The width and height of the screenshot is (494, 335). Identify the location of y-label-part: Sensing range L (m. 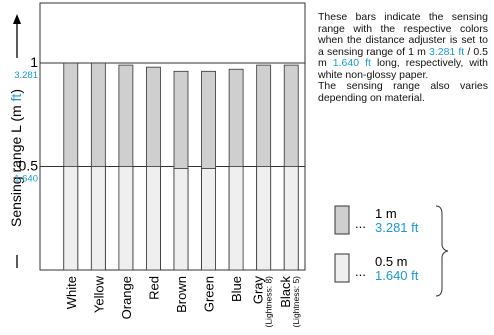
(16, 164).